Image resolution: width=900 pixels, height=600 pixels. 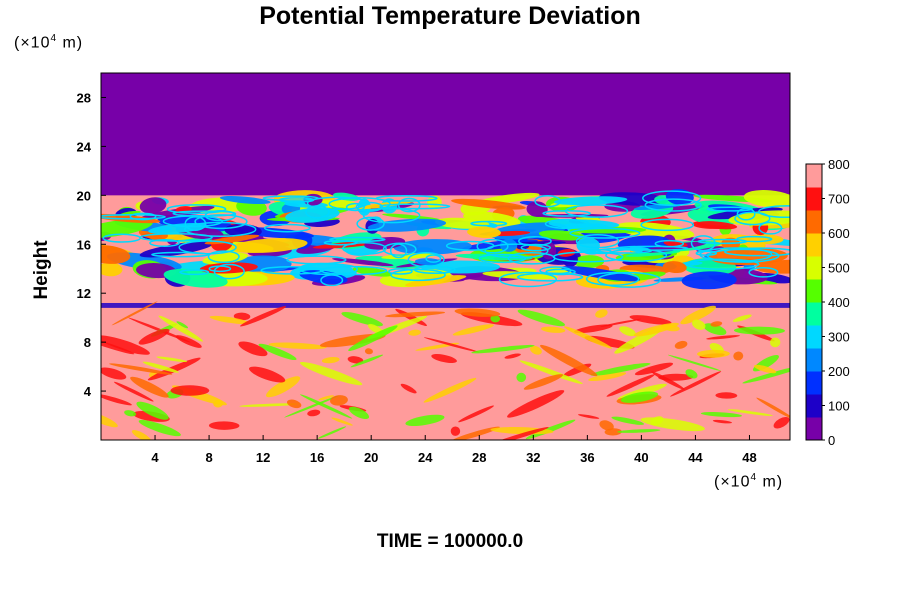 What do you see at coordinates (263, 457) in the screenshot?
I see `x-tick-label: 12` at bounding box center [263, 457].